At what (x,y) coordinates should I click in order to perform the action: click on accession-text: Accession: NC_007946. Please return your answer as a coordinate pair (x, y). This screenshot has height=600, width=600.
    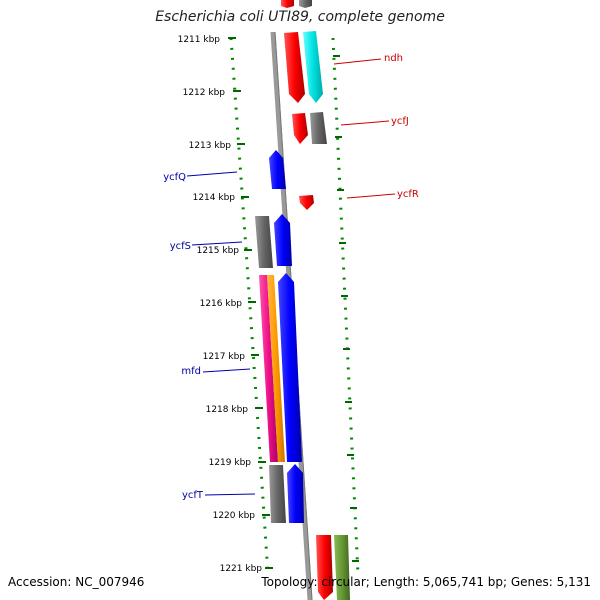
    Looking at the image, I should click on (76, 582).